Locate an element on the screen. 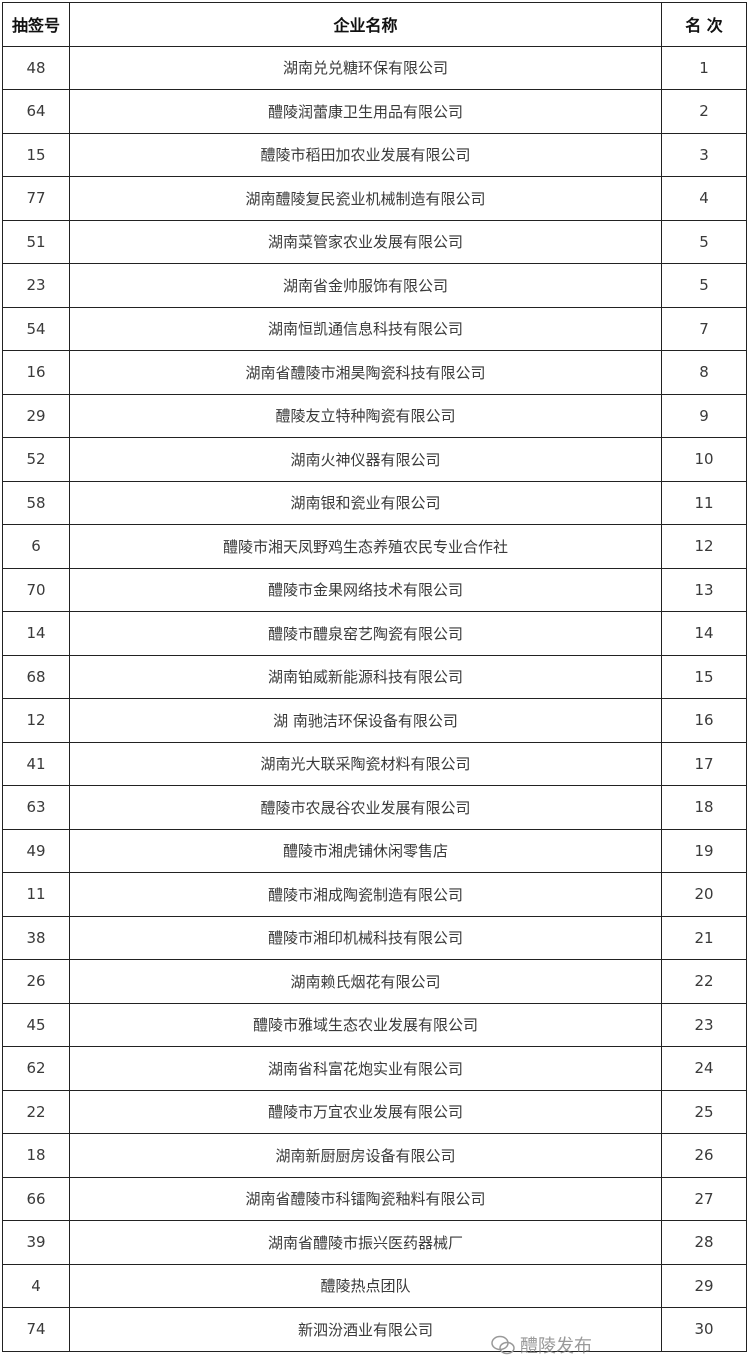  cell-rank: 24 is located at coordinates (704, 1068).